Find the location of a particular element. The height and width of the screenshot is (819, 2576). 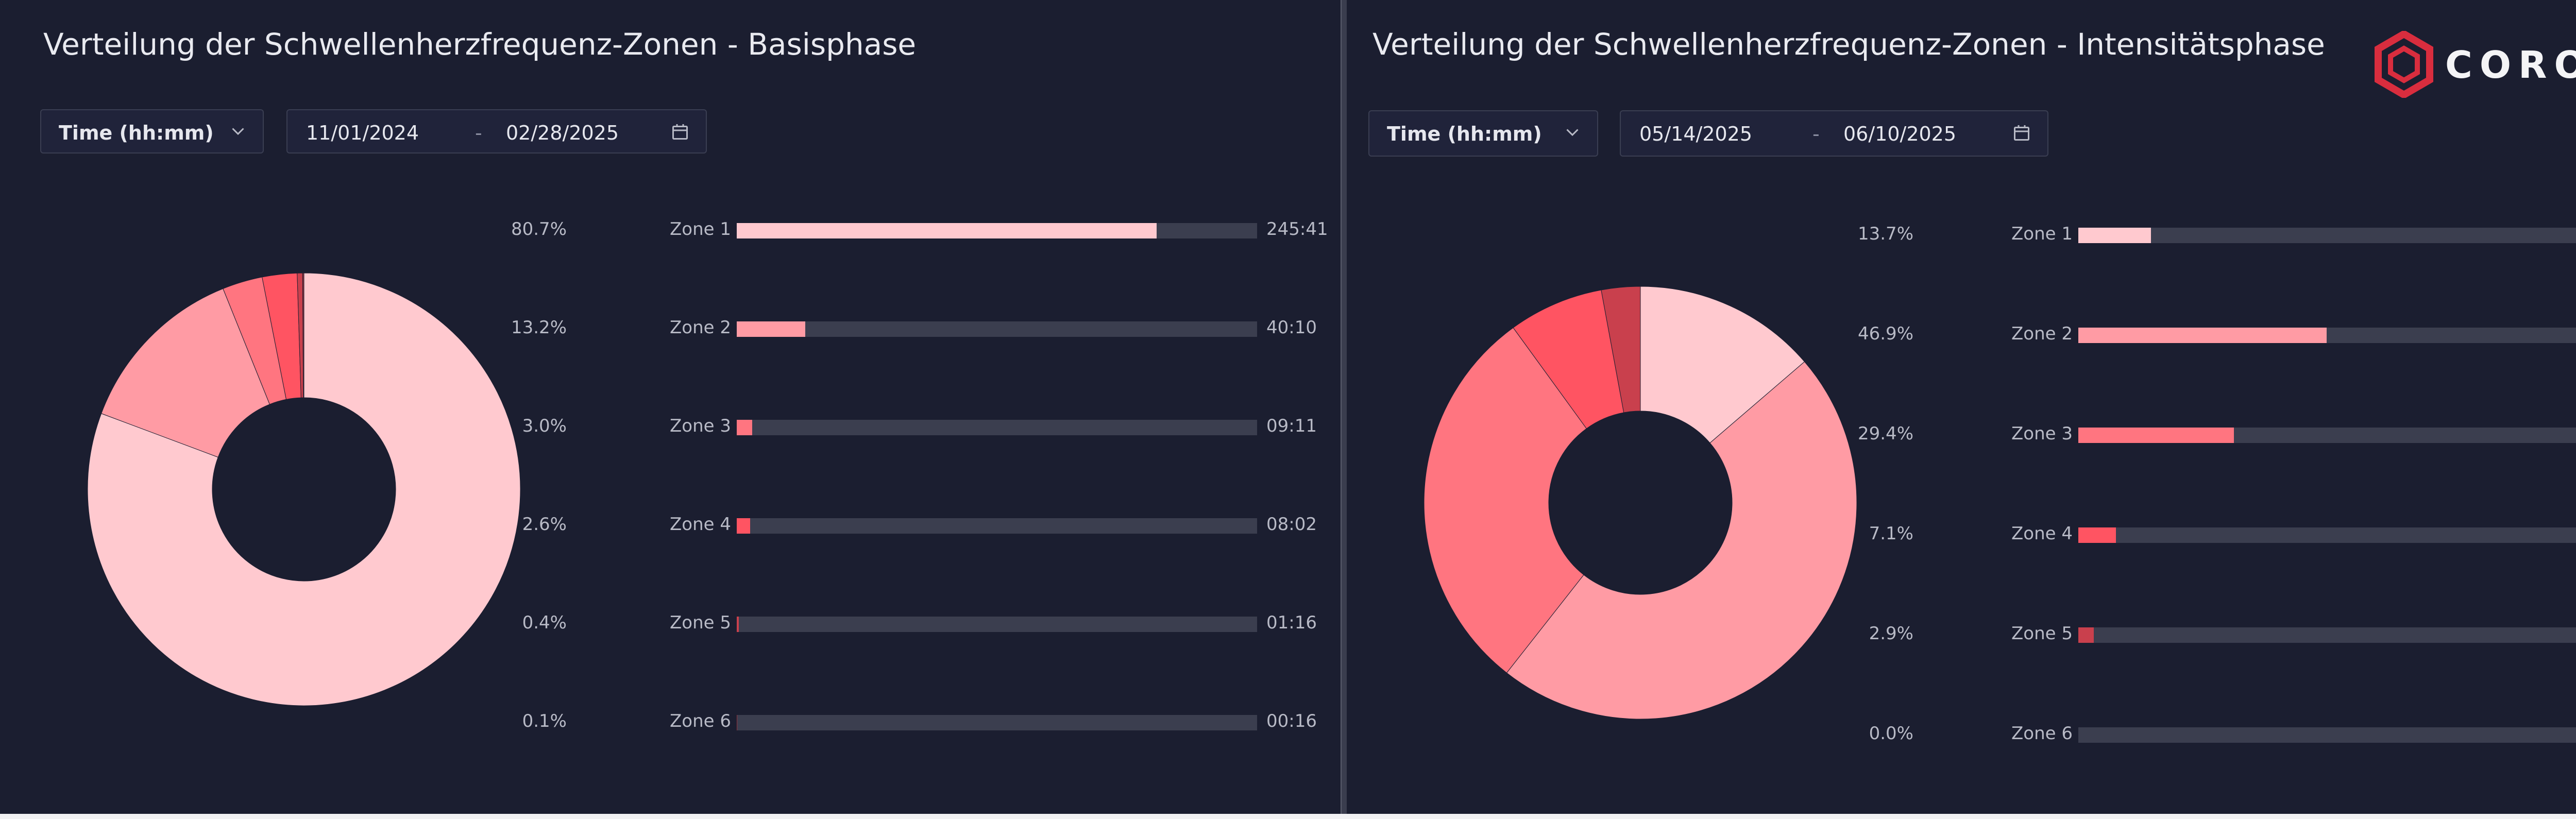

date-start: 11/01/2024 is located at coordinates (362, 133).